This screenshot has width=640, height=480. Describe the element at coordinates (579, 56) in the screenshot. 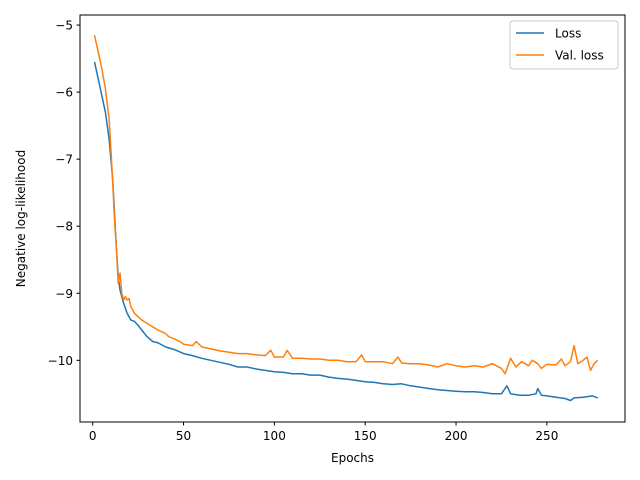

I see `legend-label-val-loss: Val. loss` at that location.